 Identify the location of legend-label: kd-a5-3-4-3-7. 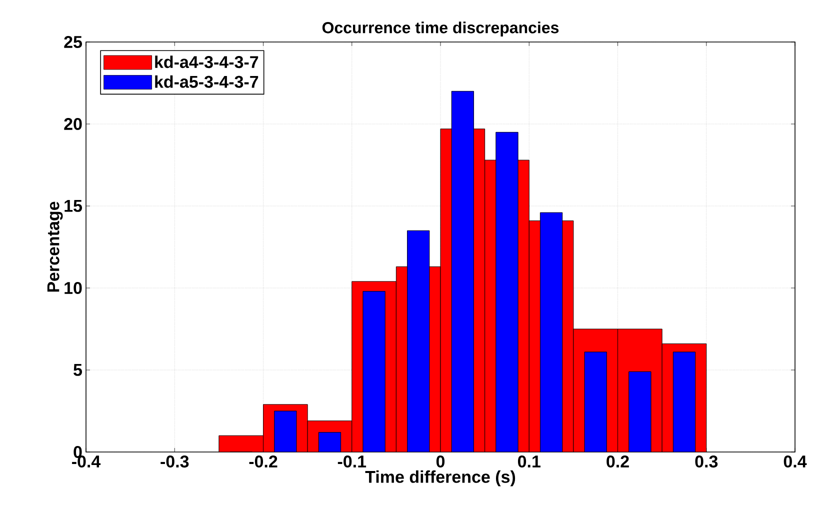
(206, 81).